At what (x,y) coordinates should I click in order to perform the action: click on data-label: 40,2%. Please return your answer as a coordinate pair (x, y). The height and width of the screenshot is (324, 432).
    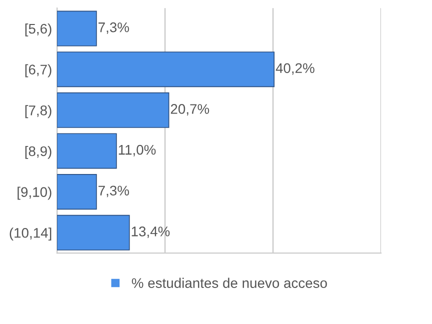
    Looking at the image, I should click on (295, 69).